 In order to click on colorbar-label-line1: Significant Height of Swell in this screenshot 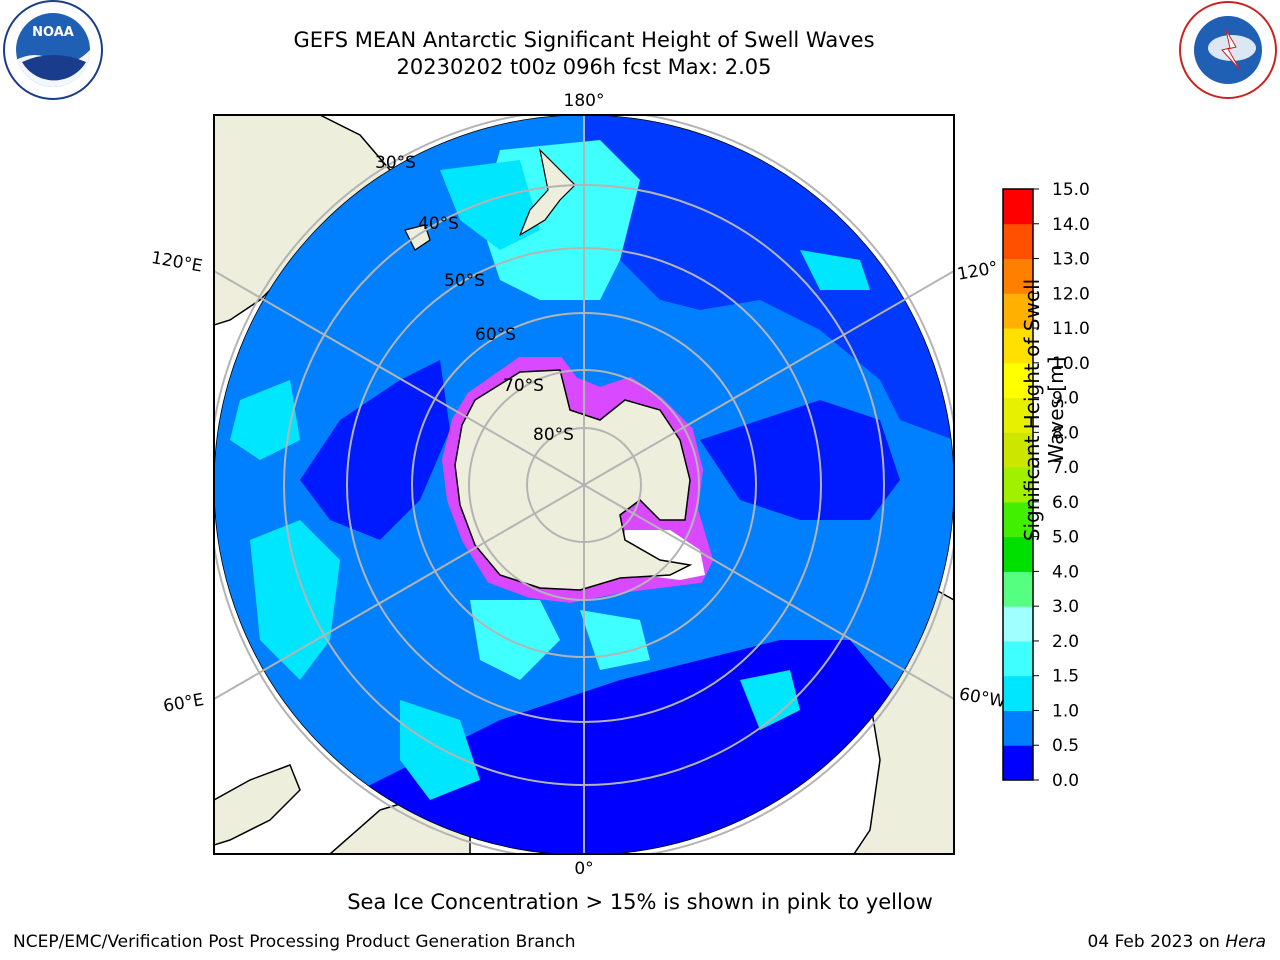, I will do `click(1032, 410)`.